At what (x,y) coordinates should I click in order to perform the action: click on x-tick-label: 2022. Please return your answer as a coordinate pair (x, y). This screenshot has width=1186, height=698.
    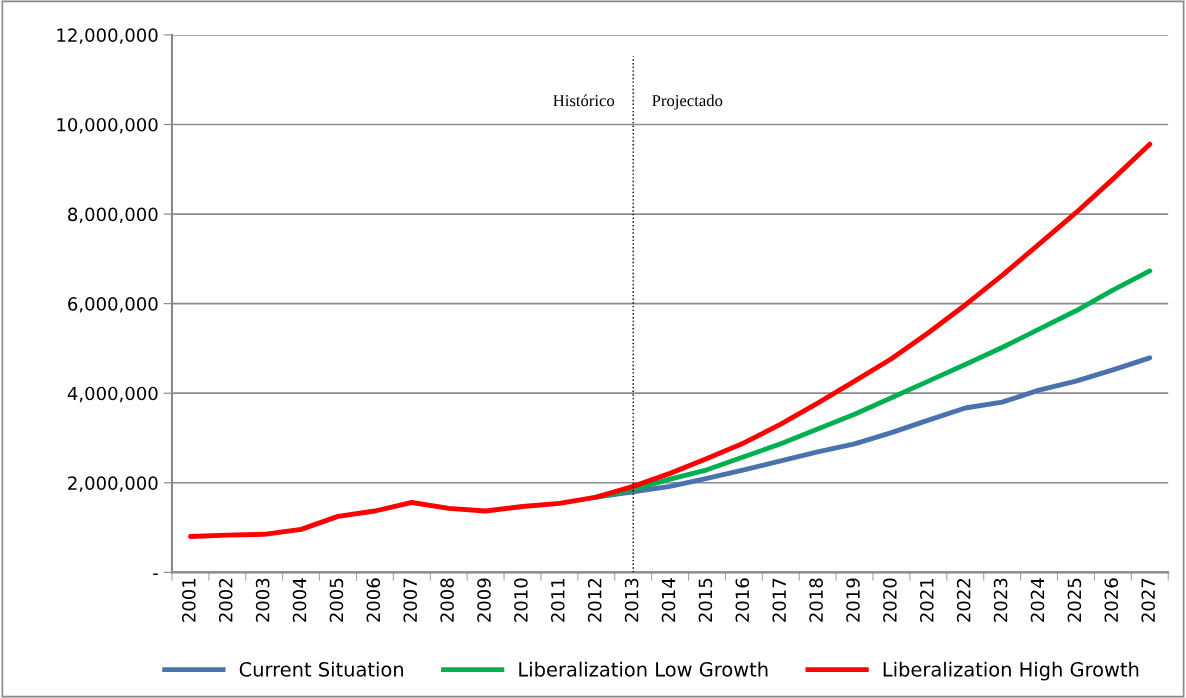
    Looking at the image, I should click on (963, 600).